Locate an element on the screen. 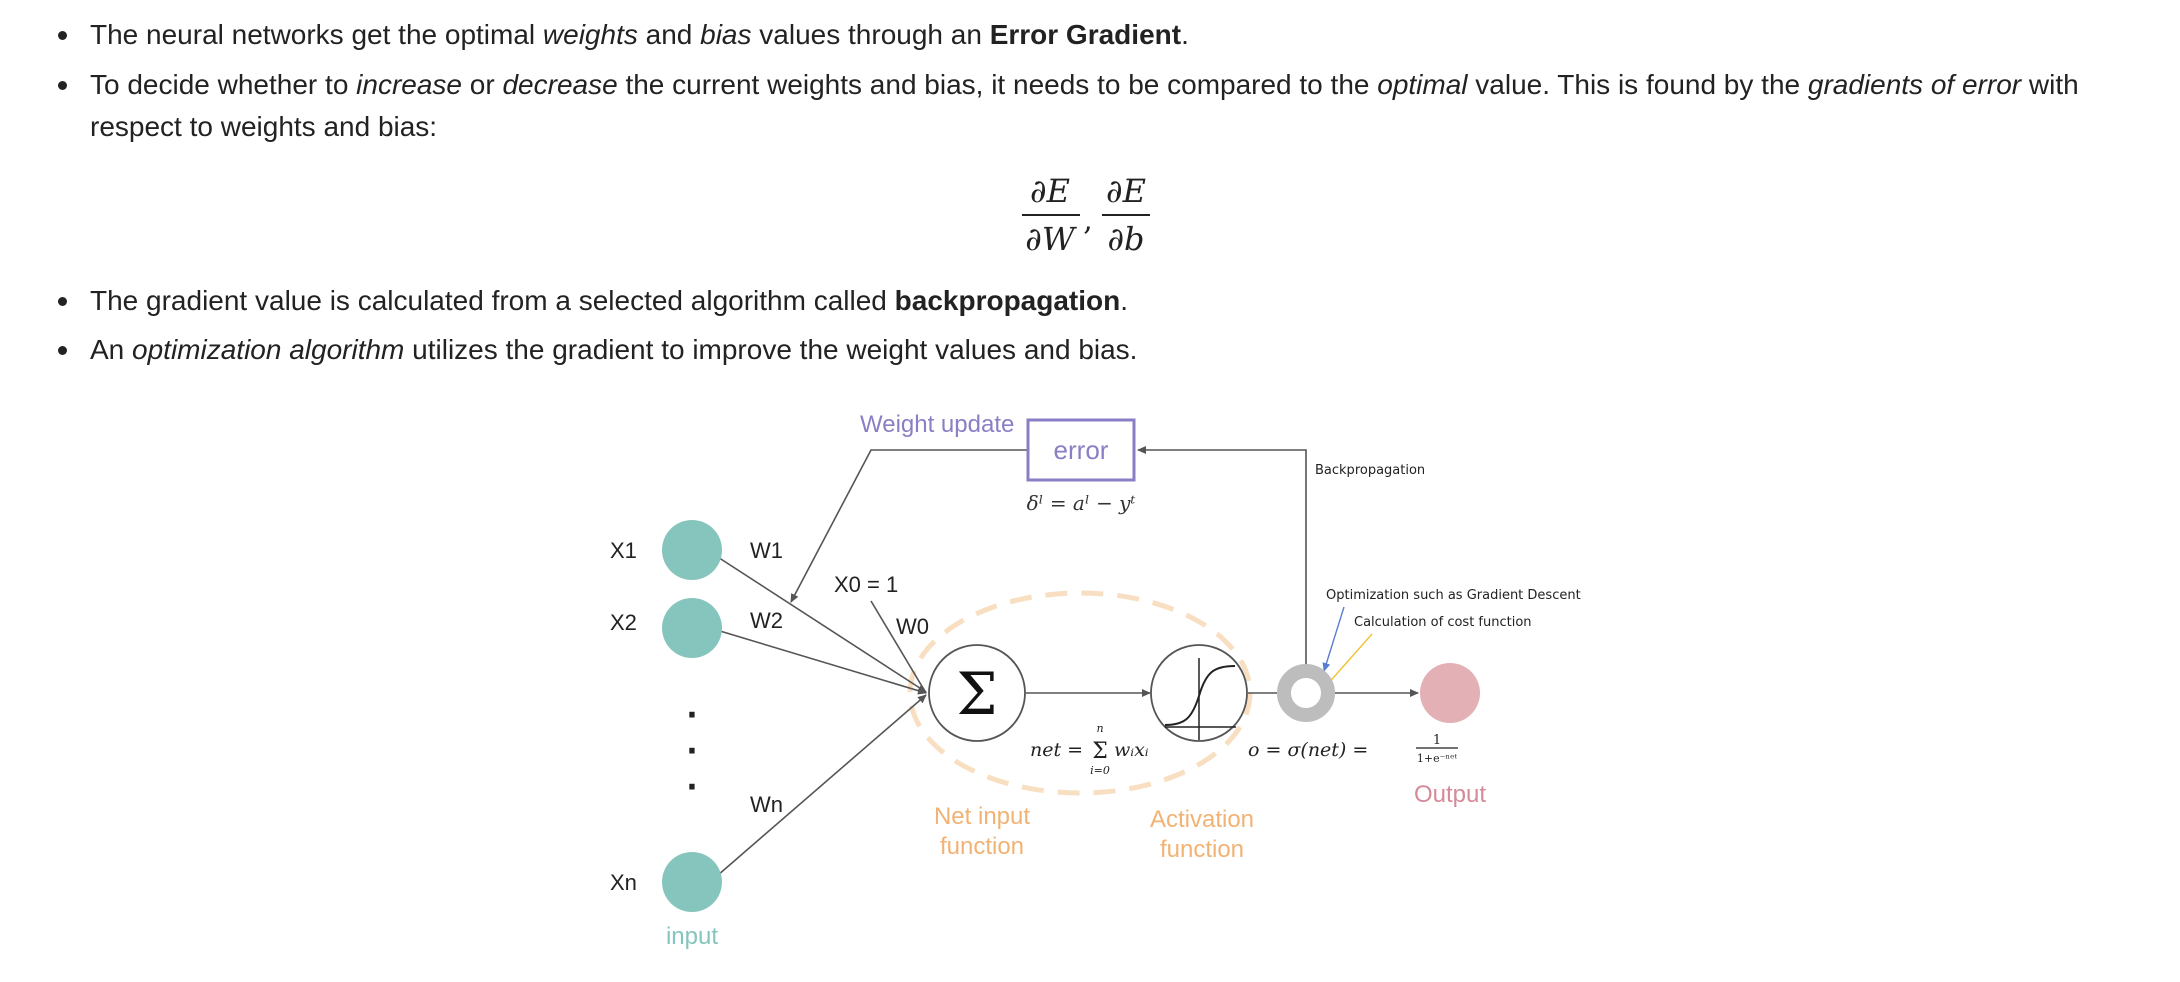 This screenshot has height=982, width=2180. input-node-x1 is located at coordinates (692, 550).